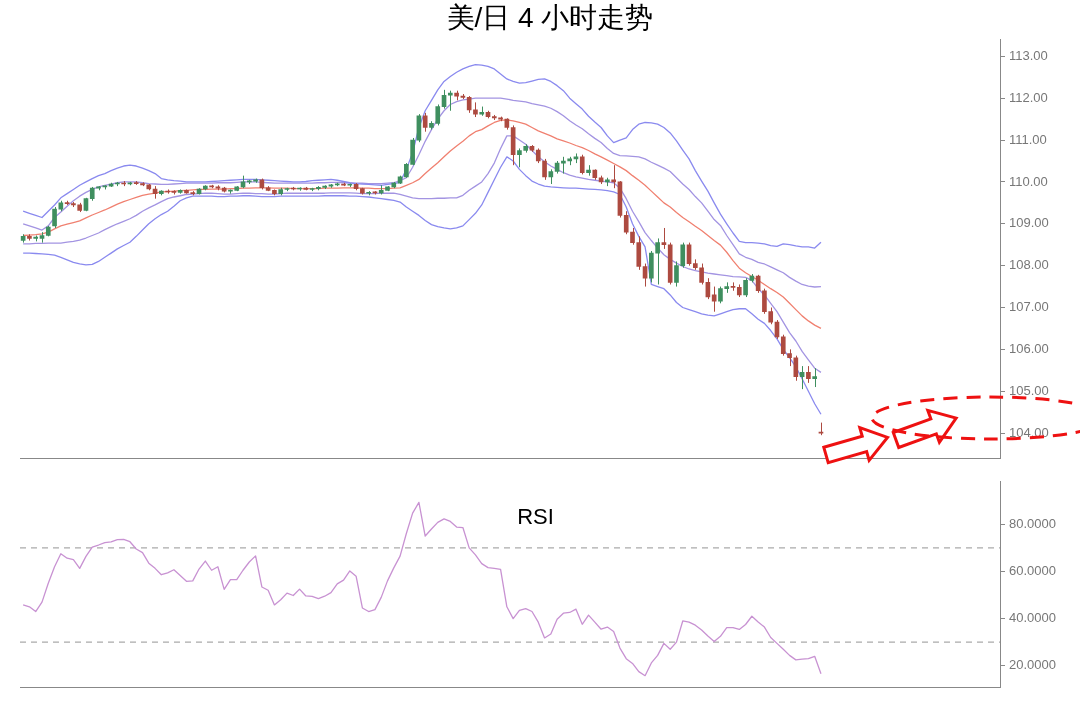  I want to click on chart-title: 美/日 4 小时走势, so click(550, 17).